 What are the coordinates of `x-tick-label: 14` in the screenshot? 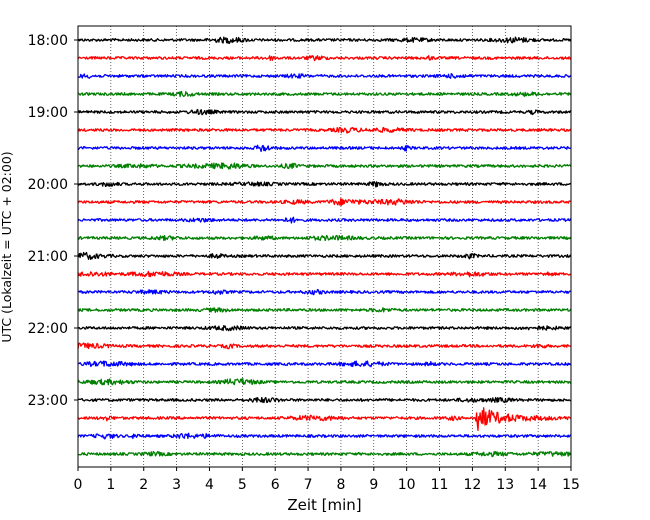 It's located at (538, 485).